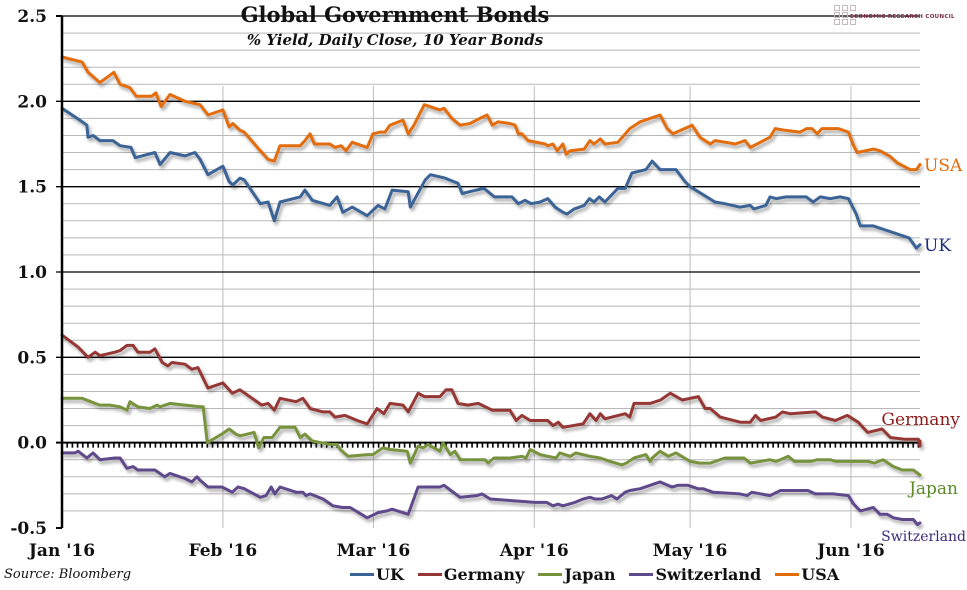 This screenshot has height=590, width=967. I want to click on brand-name: ECONOMIC RESEARCH COUNCIL, so click(902, 17).